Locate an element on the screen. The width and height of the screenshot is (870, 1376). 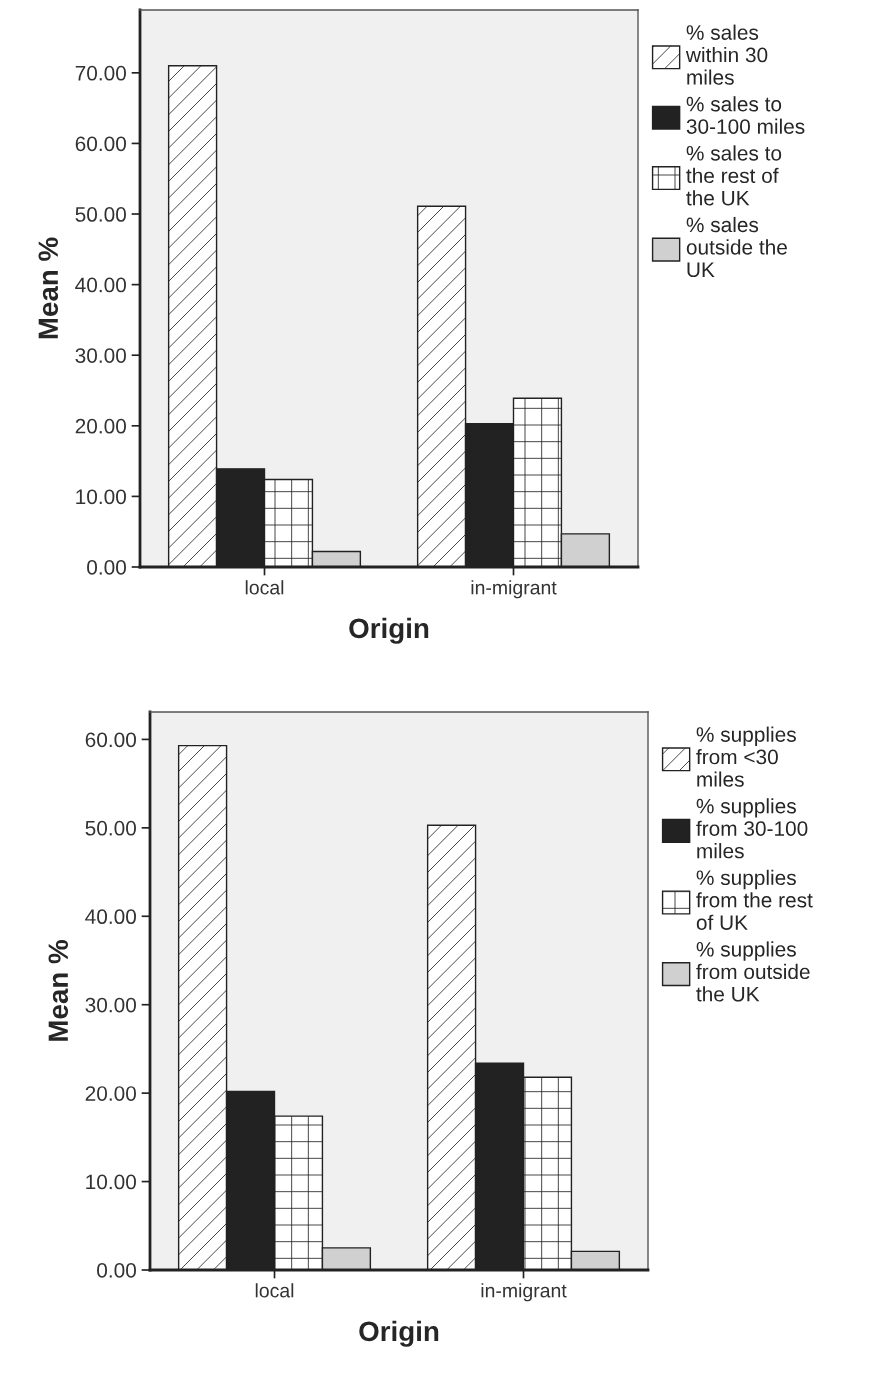
legend-label: % sales to the rest of the UK is located at coordinates (734, 175).